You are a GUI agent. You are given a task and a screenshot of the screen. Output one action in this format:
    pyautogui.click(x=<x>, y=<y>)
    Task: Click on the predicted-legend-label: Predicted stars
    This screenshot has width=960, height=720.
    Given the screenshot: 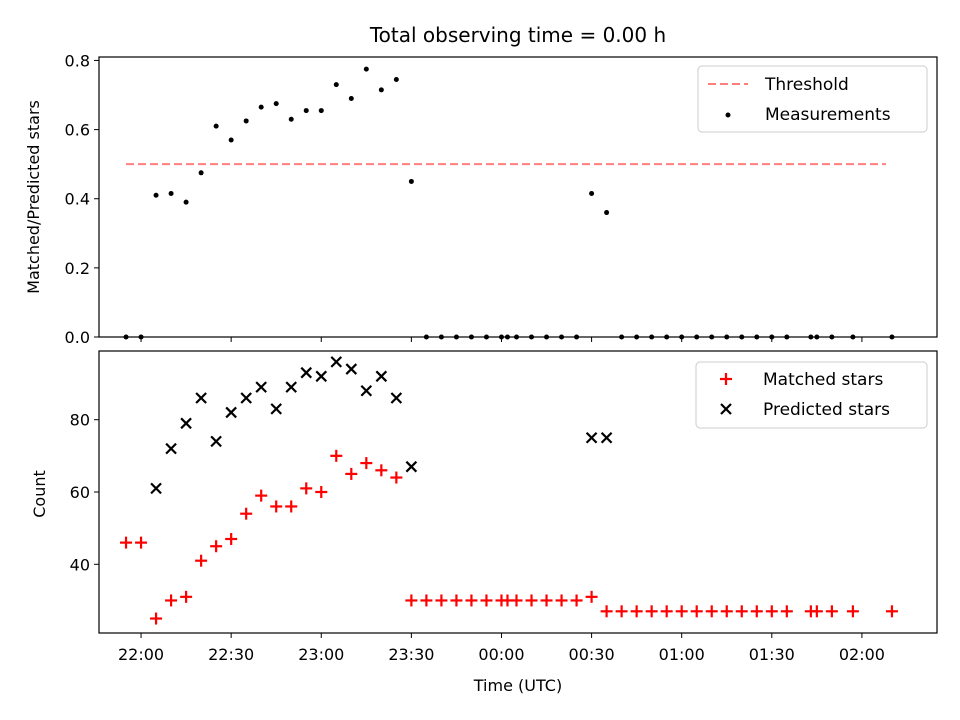 What is the action you would take?
    pyautogui.click(x=826, y=410)
    